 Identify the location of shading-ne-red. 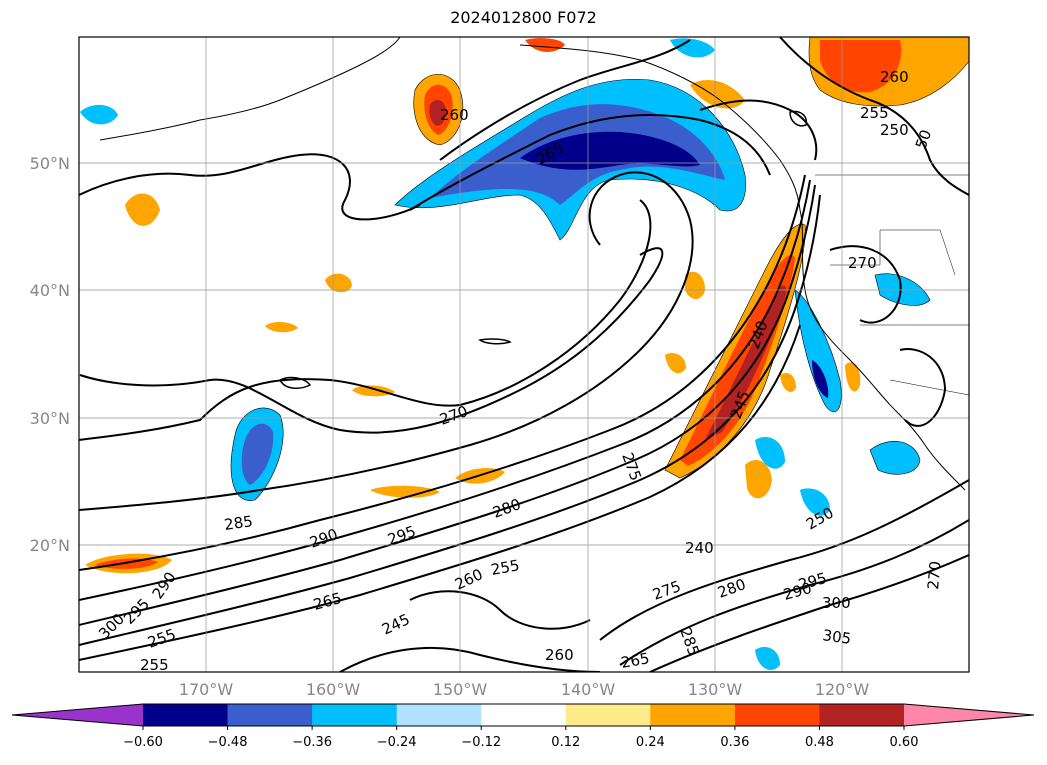
(861, 66).